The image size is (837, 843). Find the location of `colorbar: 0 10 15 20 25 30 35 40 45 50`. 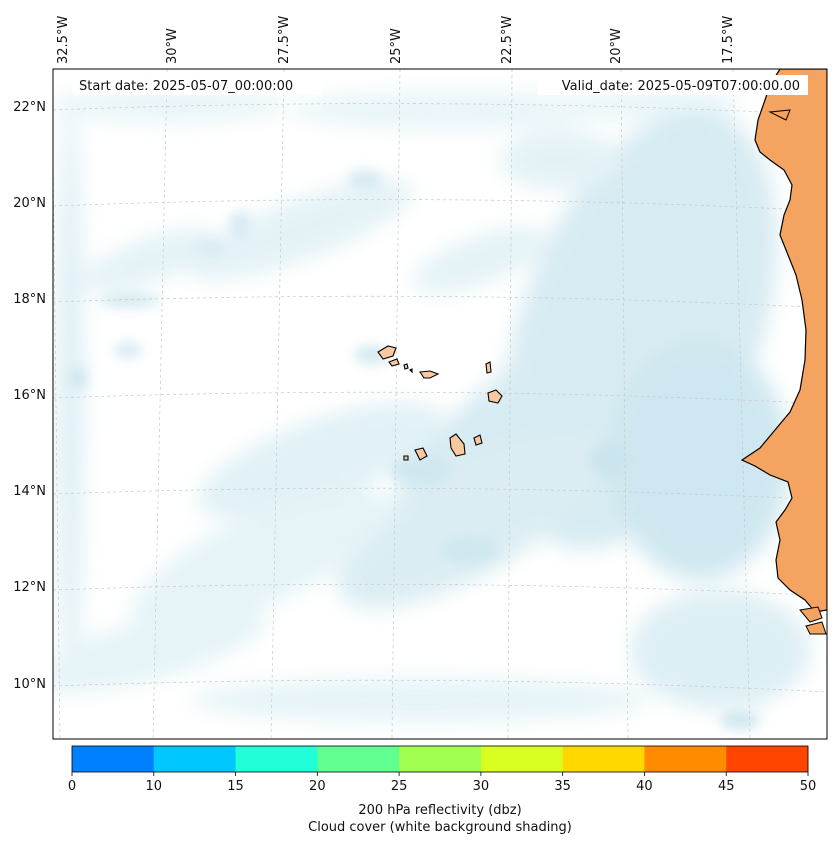

colorbar: 0 10 15 20 25 30 35 40 45 50 is located at coordinates (442, 769).